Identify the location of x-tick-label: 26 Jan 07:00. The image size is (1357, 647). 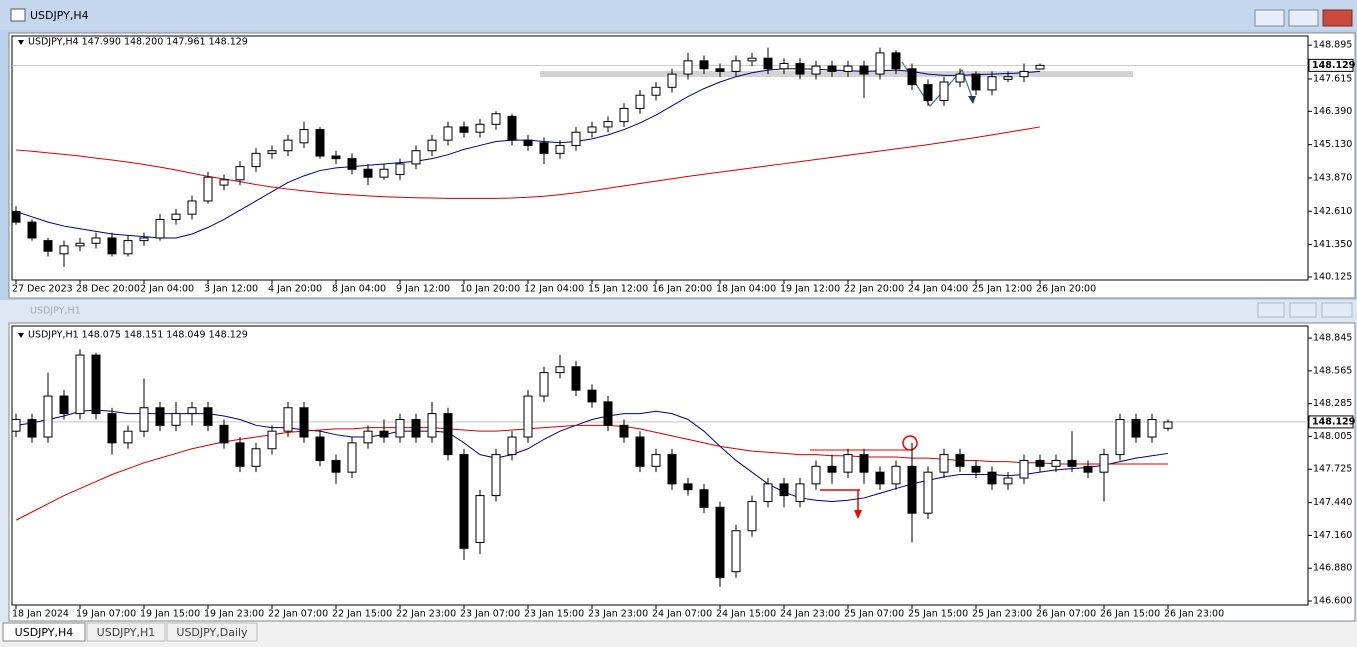
(1066, 614).